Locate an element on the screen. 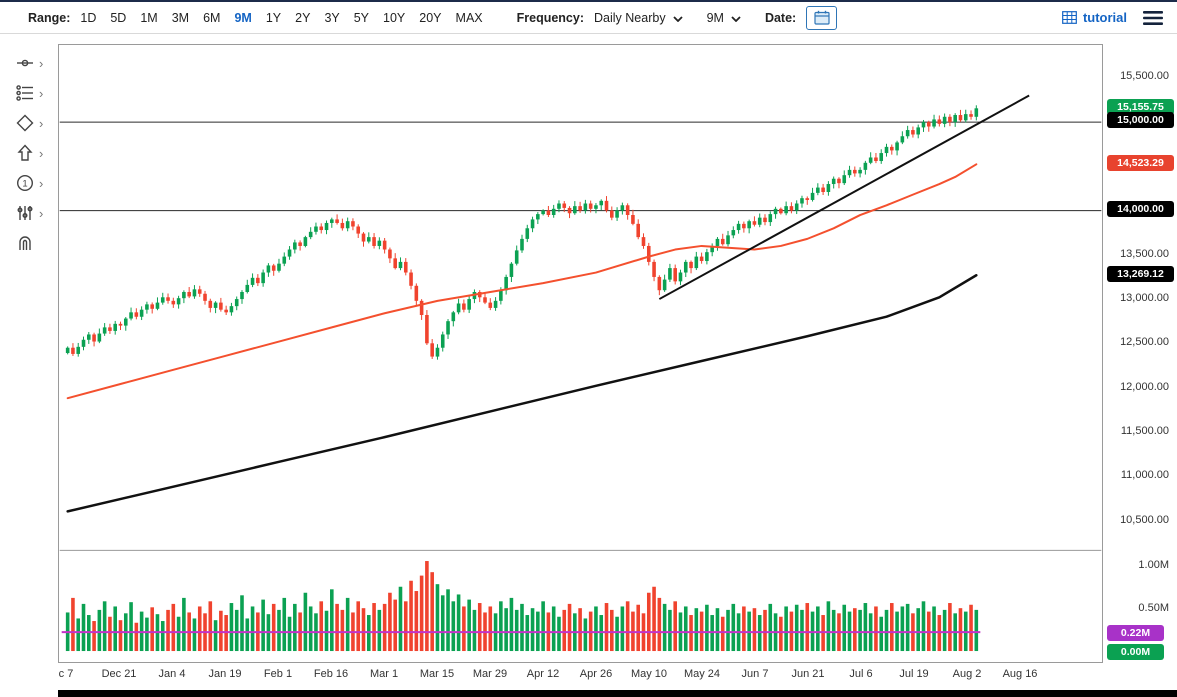  number-one-icon: 1 is located at coordinates (25, 183).